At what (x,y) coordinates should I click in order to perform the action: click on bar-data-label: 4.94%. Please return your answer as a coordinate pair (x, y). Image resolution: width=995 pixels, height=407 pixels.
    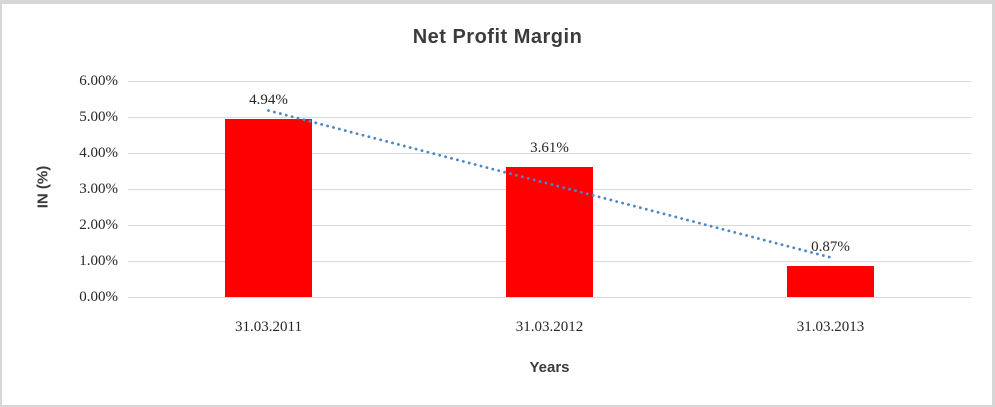
    Looking at the image, I should click on (268, 100).